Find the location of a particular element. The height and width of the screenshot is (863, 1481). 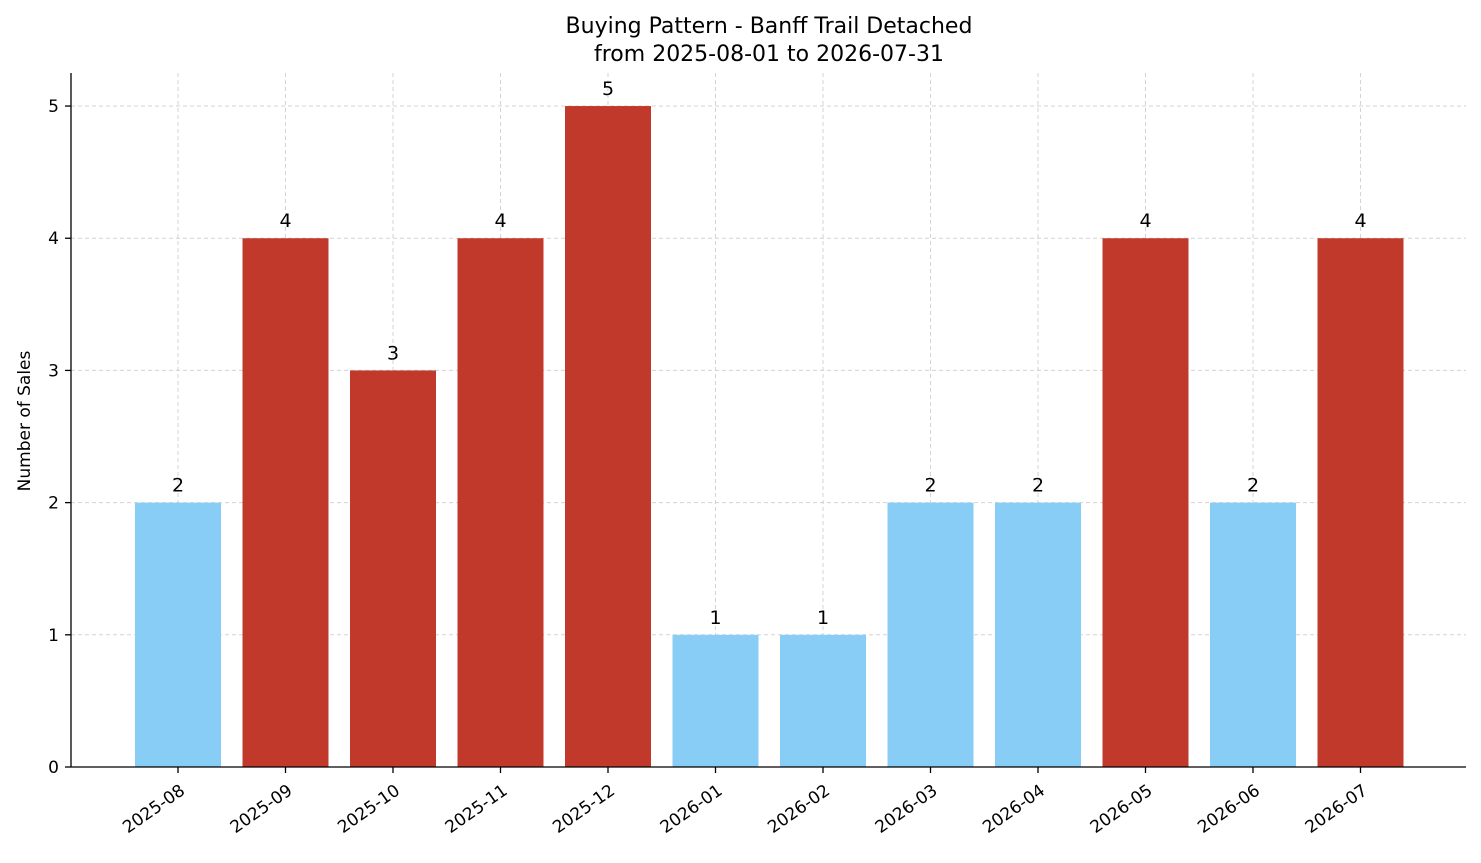

x-tick-label: 2026-05 is located at coordinates (1122, 809).